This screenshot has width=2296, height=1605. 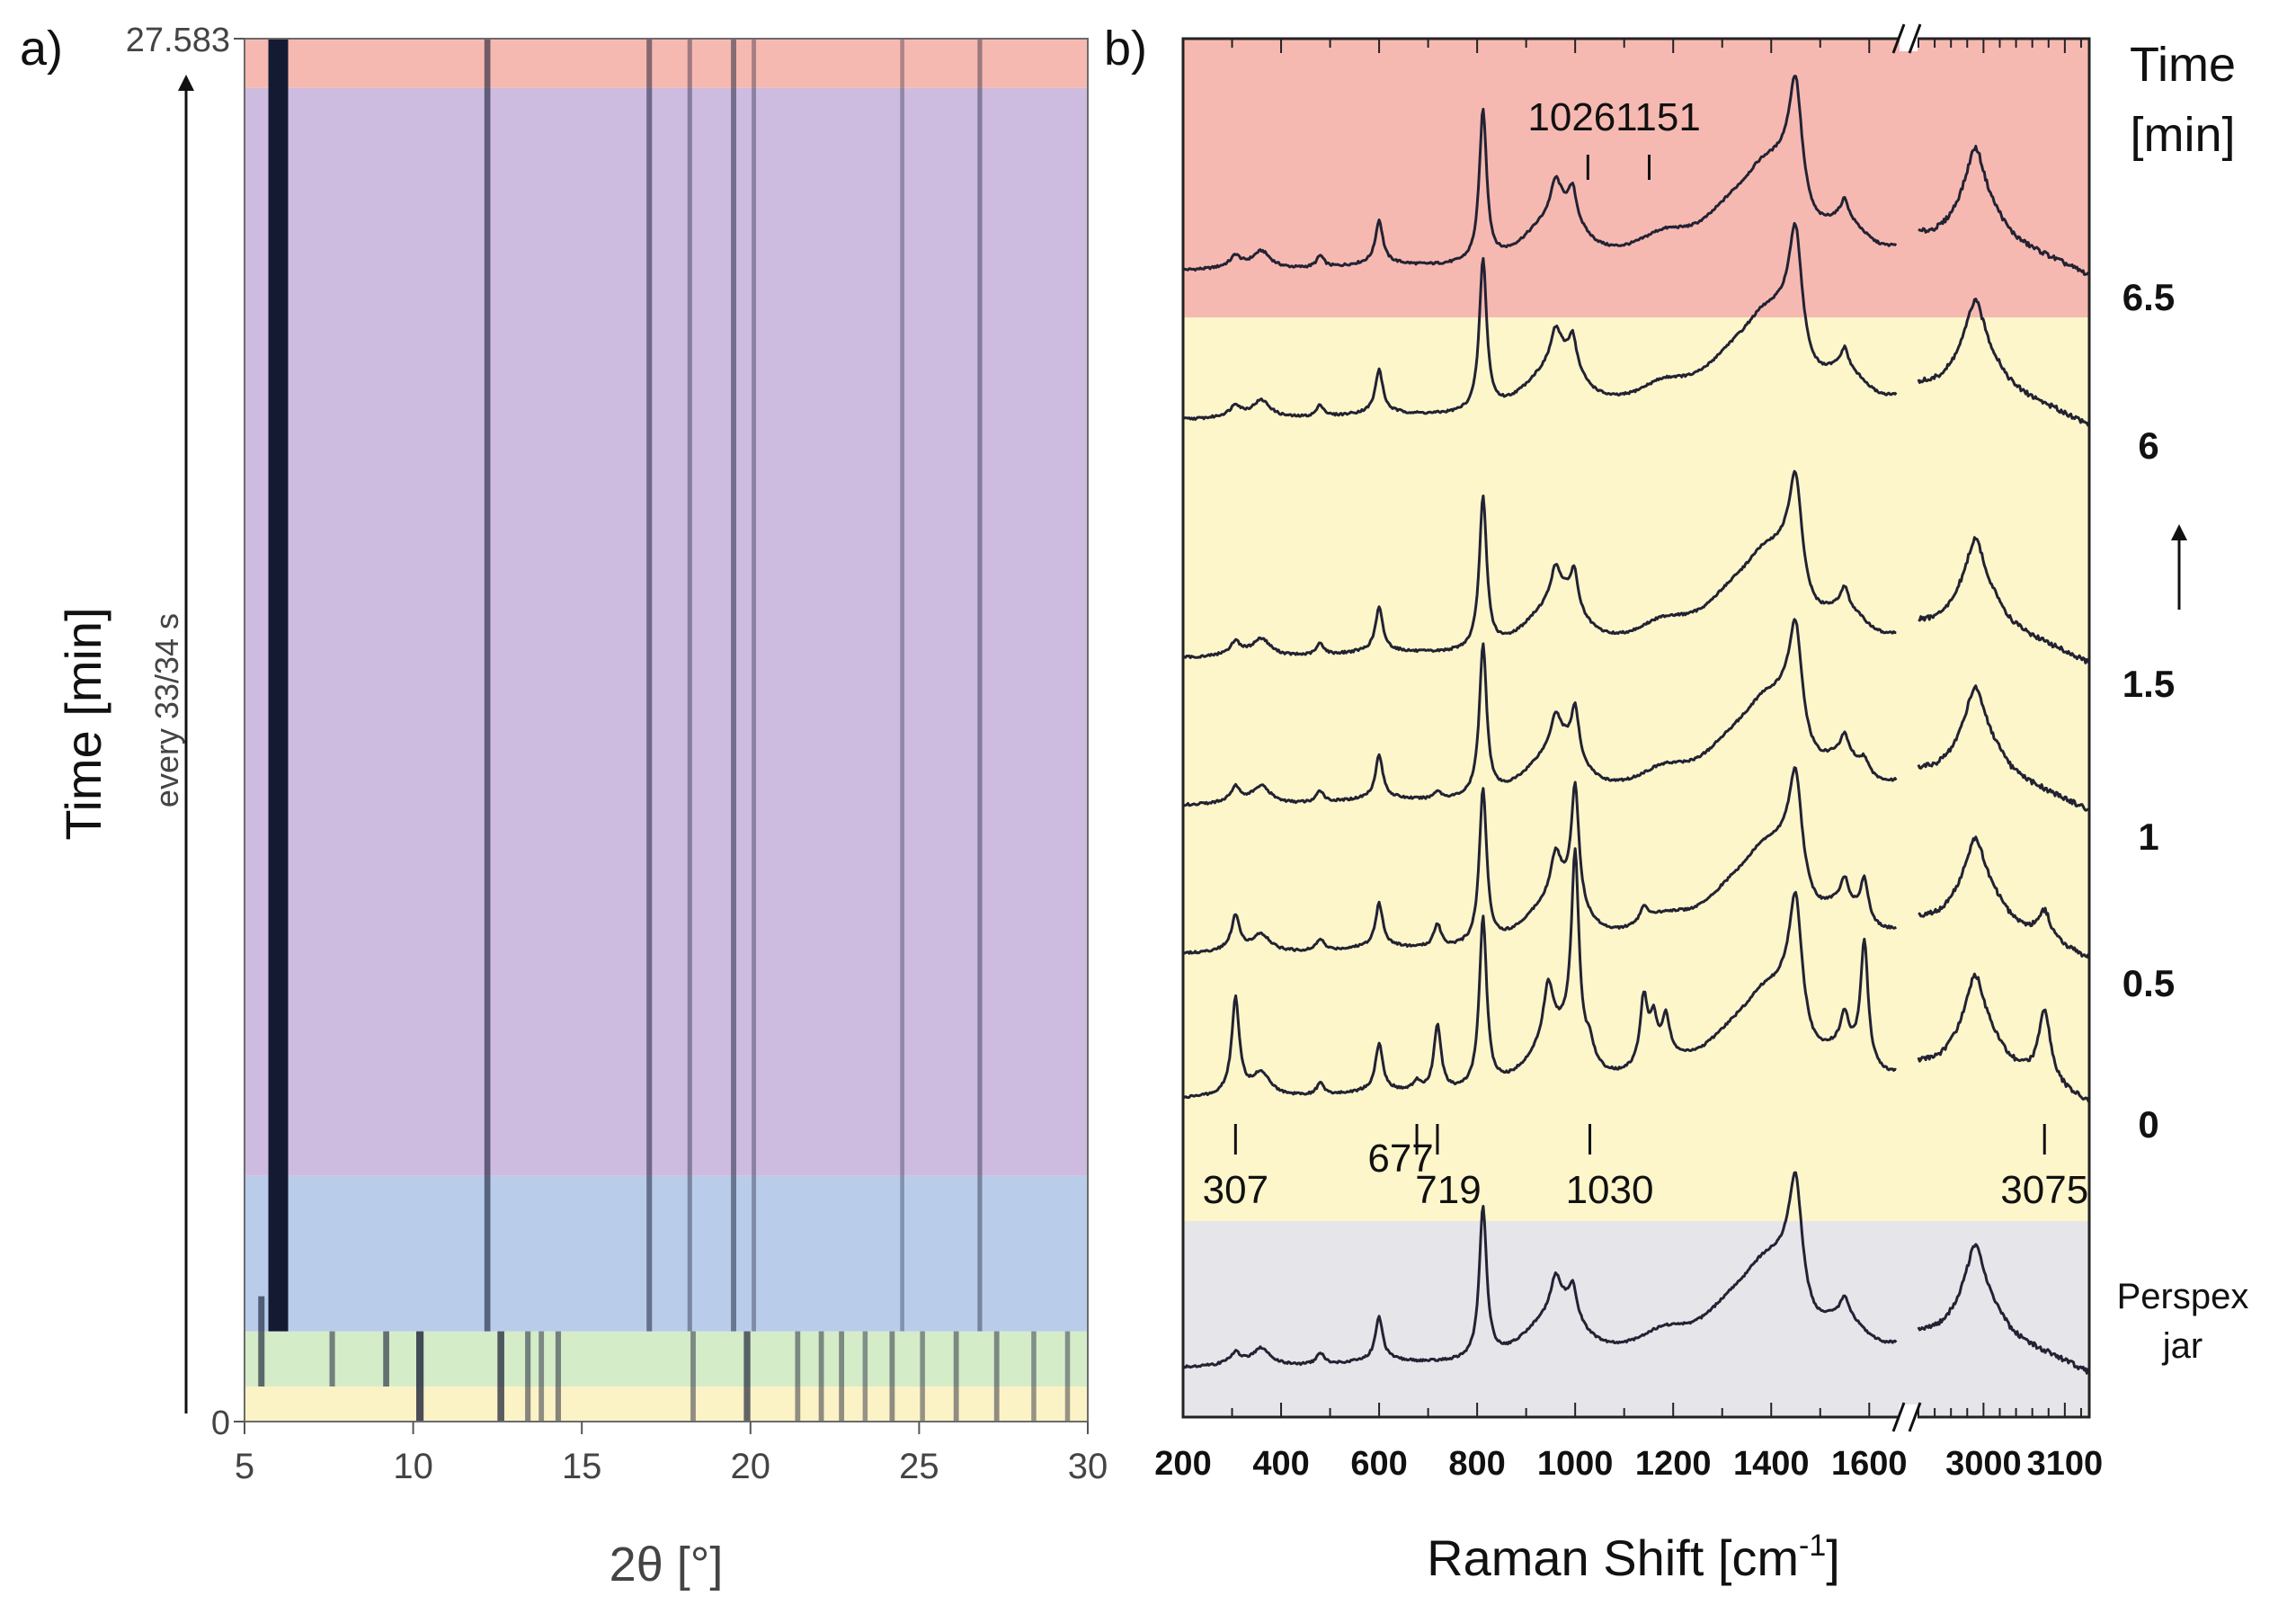 I want to click on trace-label-6: 6, so click(x=2148, y=446).